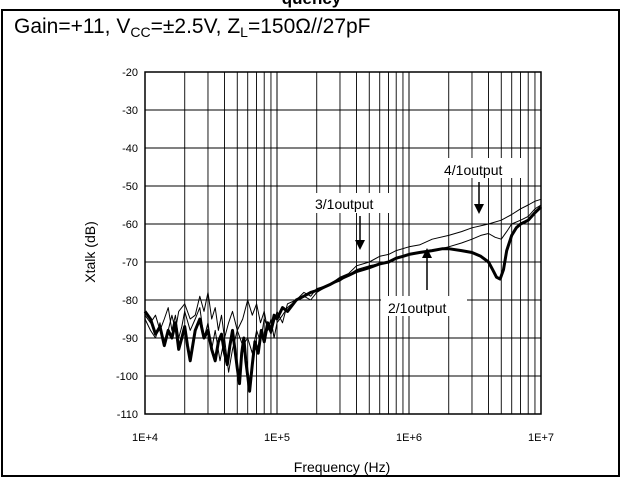  I want to click on cut-off-title: quency, so click(311, 4).